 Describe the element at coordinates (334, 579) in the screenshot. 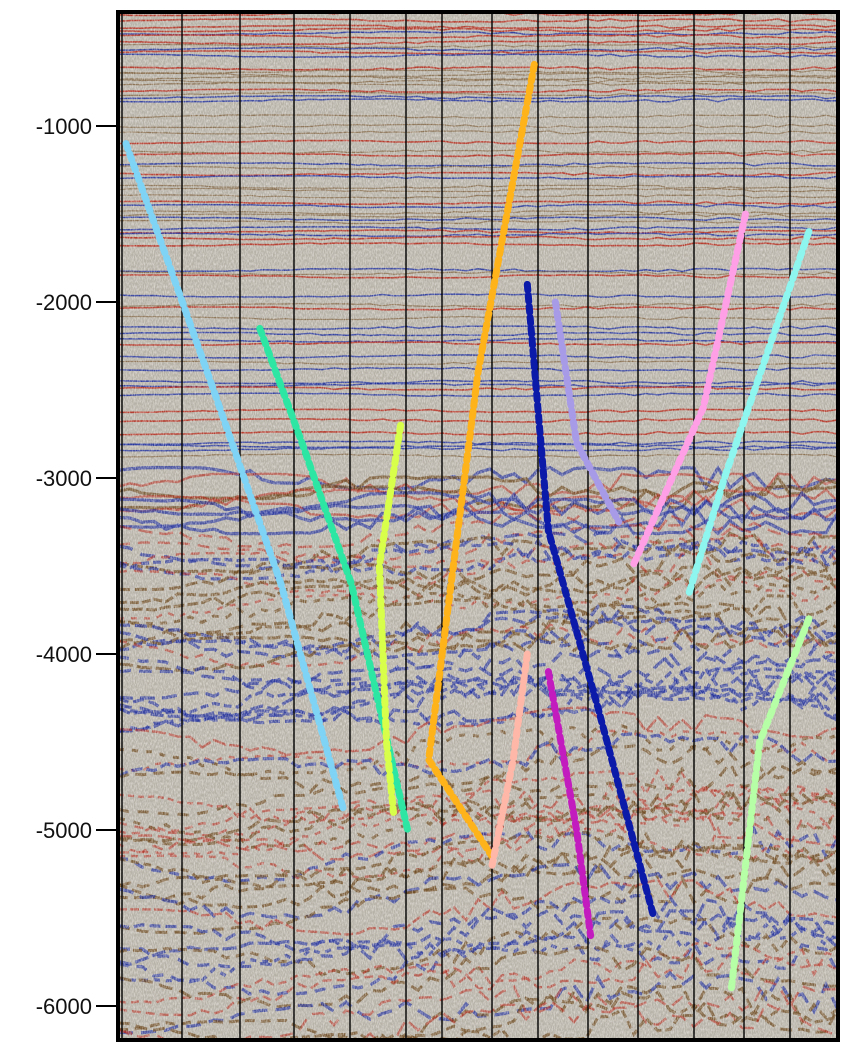

I see `fault-teal` at that location.